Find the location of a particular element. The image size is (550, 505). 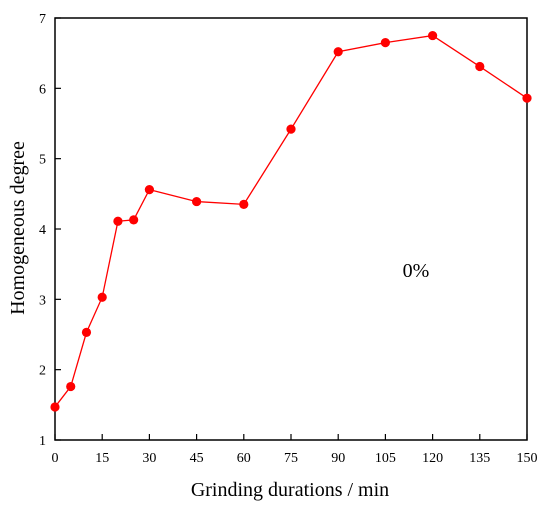

x-tick-label: 105 is located at coordinates (385, 458).